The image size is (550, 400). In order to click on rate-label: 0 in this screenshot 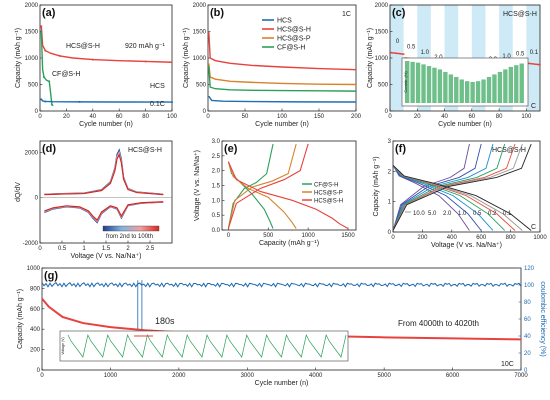, I will do `click(398, 42)`.